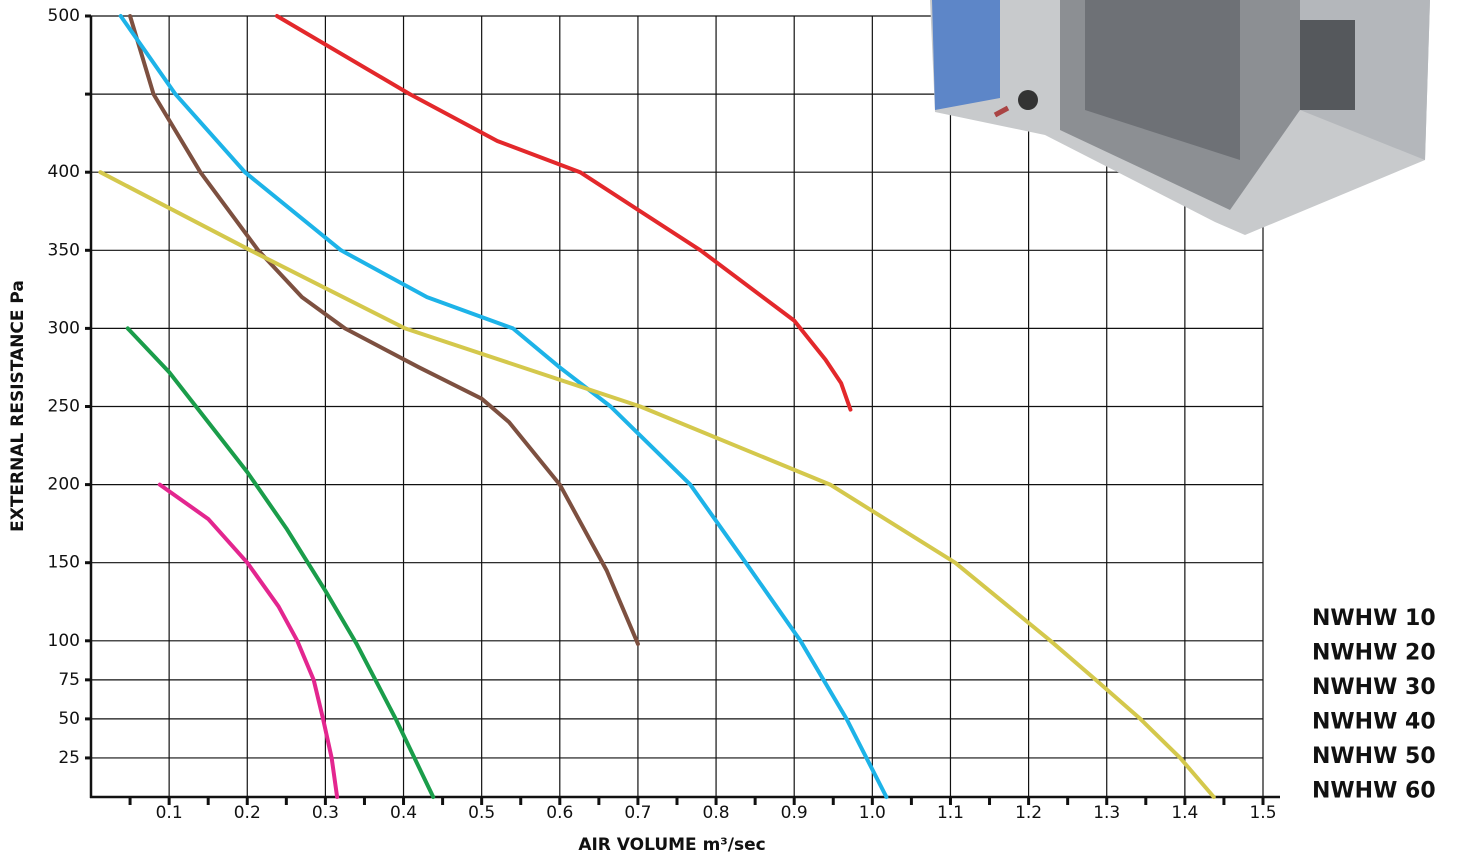  What do you see at coordinates (403, 813) in the screenshot?
I see `x-tick-label: 0.4` at bounding box center [403, 813].